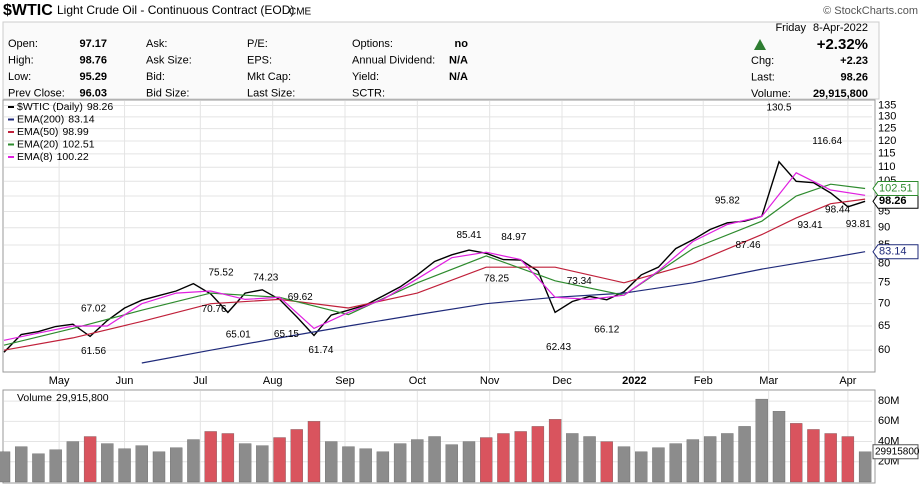 The width and height of the screenshot is (922, 485). What do you see at coordinates (393, 60) in the screenshot?
I see `field-label: Annual Dividend:` at bounding box center [393, 60].